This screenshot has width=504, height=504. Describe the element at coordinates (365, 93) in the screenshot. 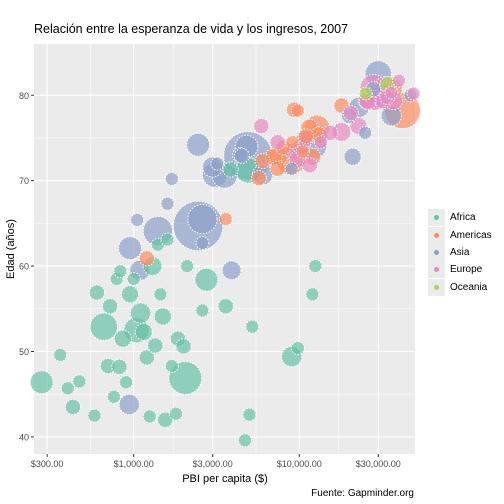

I see `data-point-oceania` at that location.